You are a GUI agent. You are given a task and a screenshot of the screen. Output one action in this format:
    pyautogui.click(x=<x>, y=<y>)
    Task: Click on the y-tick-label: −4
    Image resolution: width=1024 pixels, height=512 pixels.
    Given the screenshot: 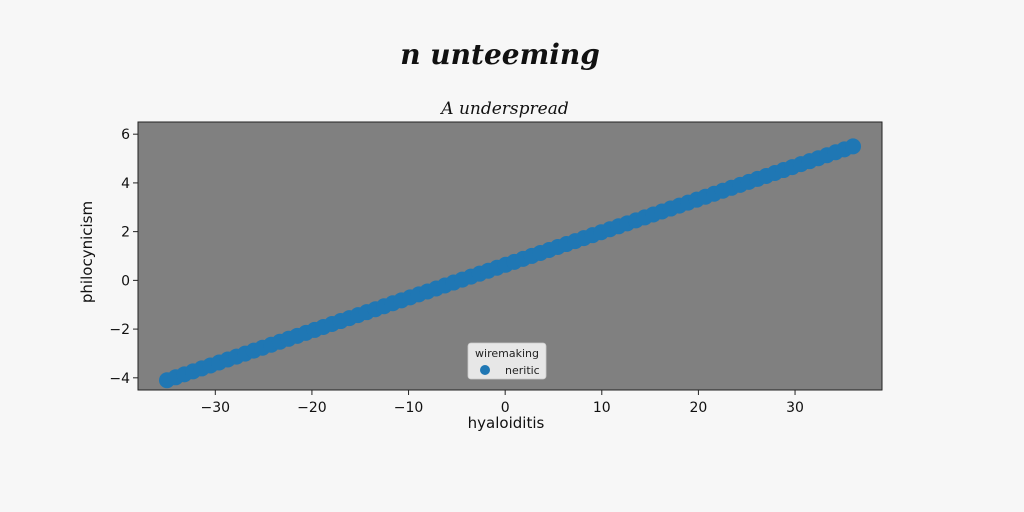 What is the action you would take?
    pyautogui.click(x=119, y=379)
    